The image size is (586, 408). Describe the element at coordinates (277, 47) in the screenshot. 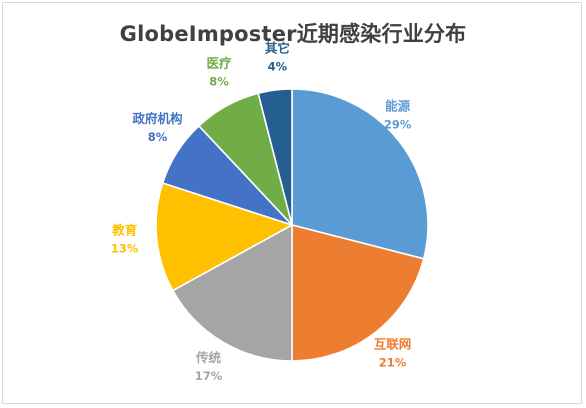

I see `slice-category-label: 其它` at that location.